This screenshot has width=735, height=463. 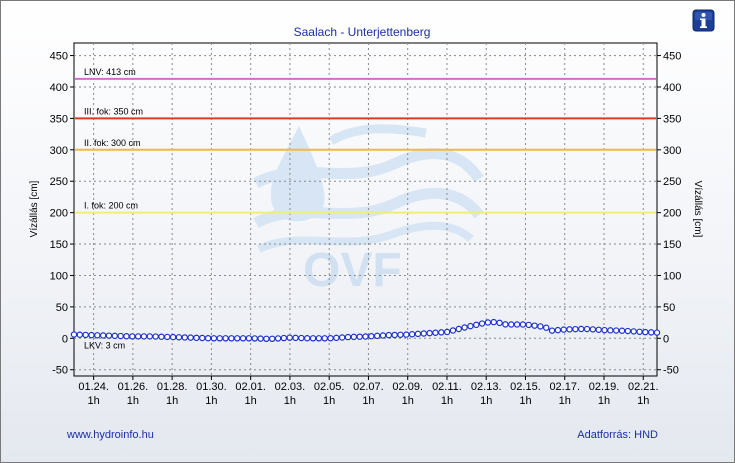 I want to click on y-tick-label-left: 300, so click(x=59, y=151).